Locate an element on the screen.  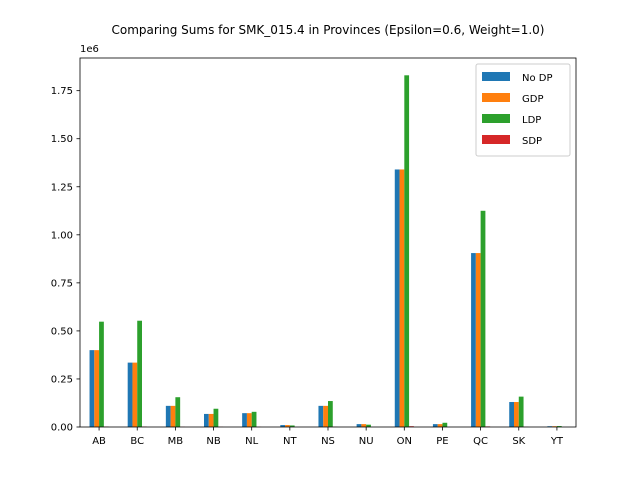
bar-gdp-bc is located at coordinates (135, 394).